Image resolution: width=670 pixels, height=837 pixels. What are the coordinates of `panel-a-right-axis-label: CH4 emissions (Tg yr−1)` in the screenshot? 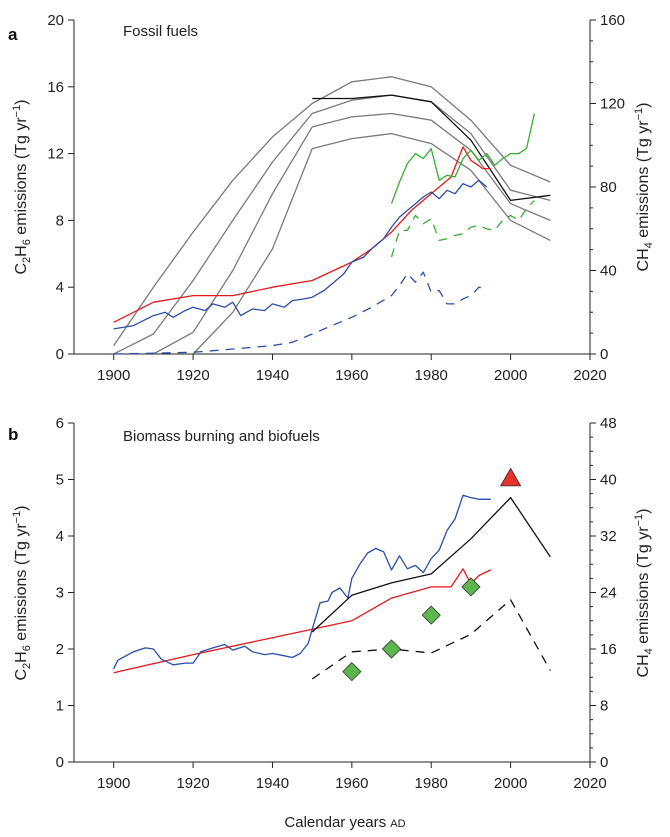 It's located at (644, 187).